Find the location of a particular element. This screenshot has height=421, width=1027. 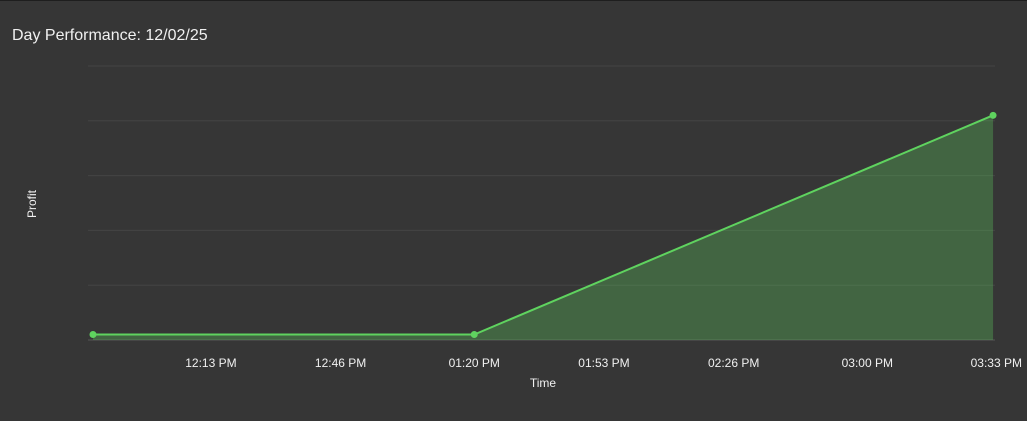

x-tick-label: 03:00 PM is located at coordinates (867, 363).